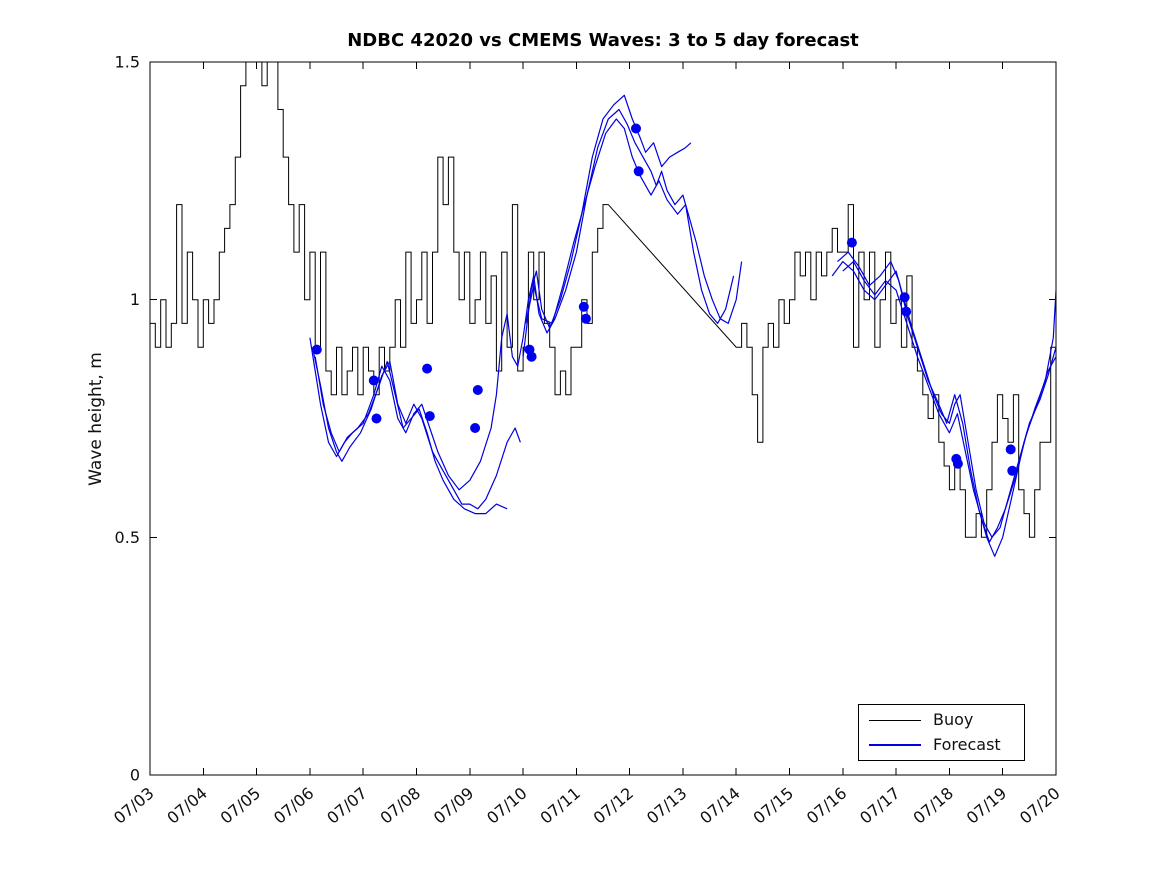 This screenshot has width=1167, height=875. I want to click on x-tick-label: 07/04, so click(187, 806).